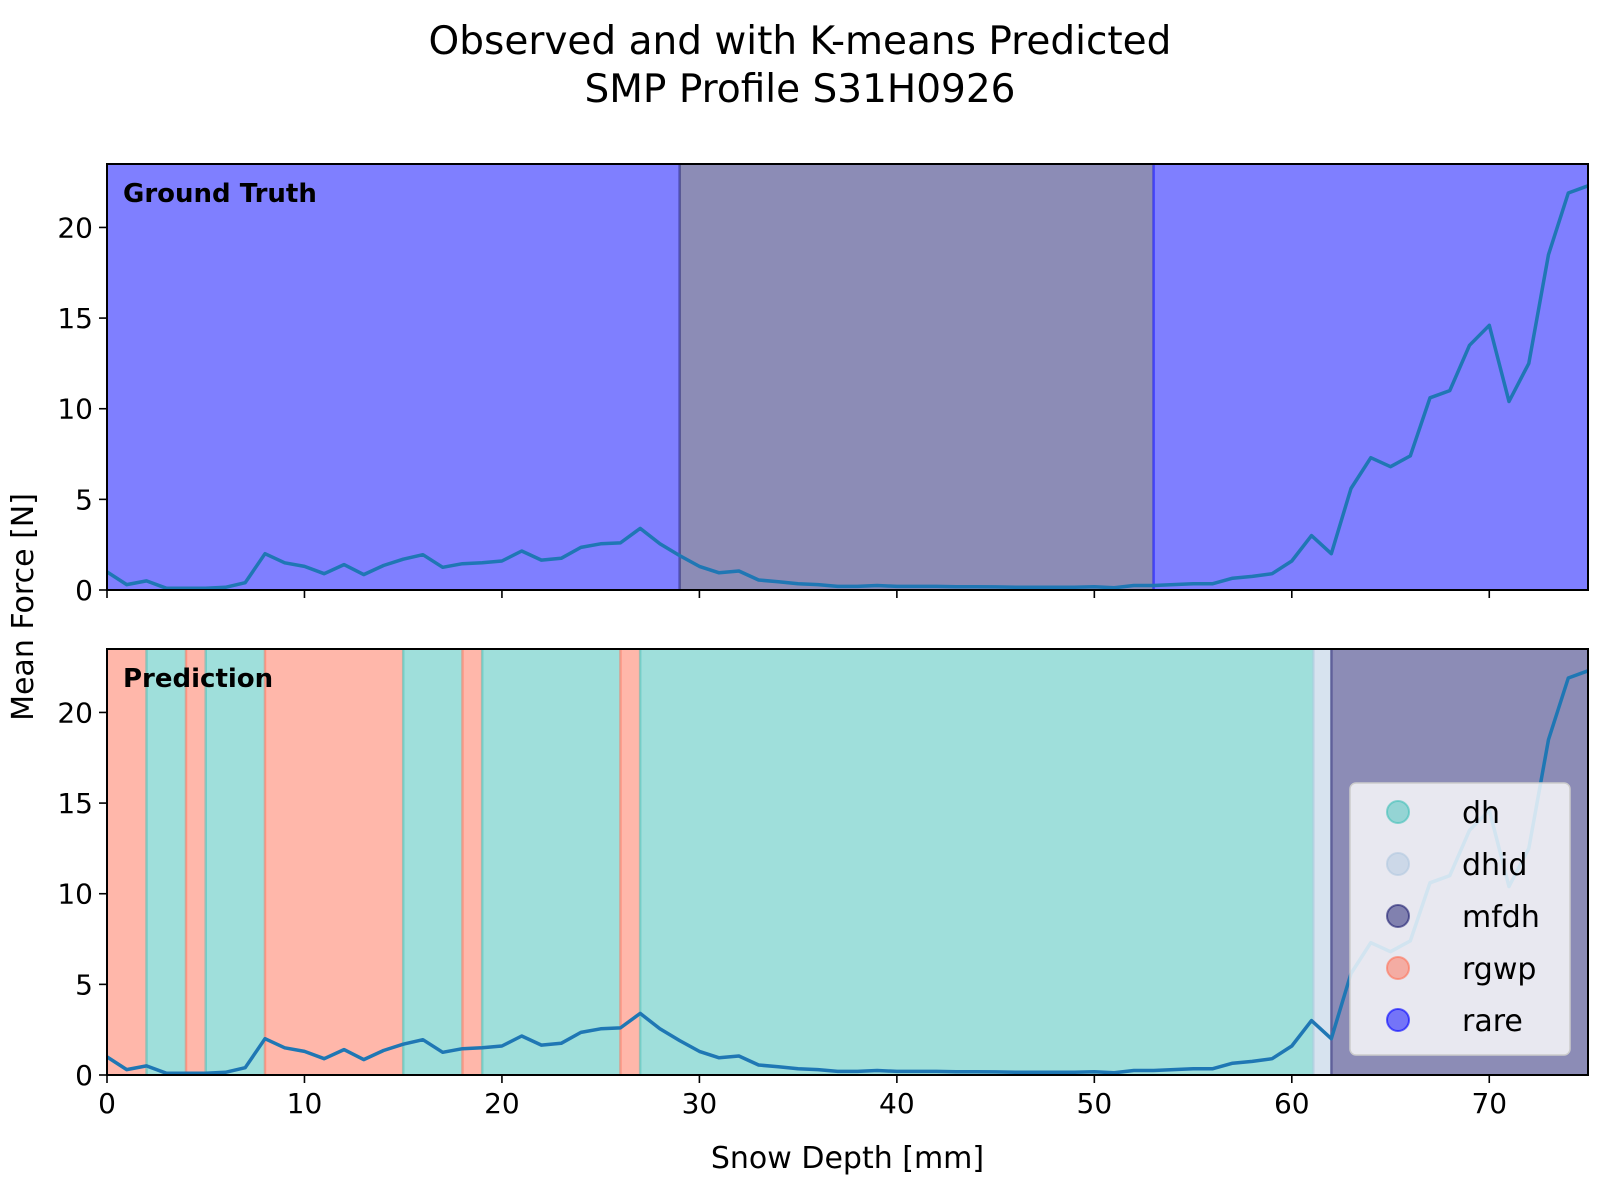 The width and height of the screenshot is (1600, 1200). What do you see at coordinates (107, 1103) in the screenshot?
I see `x-tick-label: 0` at bounding box center [107, 1103].